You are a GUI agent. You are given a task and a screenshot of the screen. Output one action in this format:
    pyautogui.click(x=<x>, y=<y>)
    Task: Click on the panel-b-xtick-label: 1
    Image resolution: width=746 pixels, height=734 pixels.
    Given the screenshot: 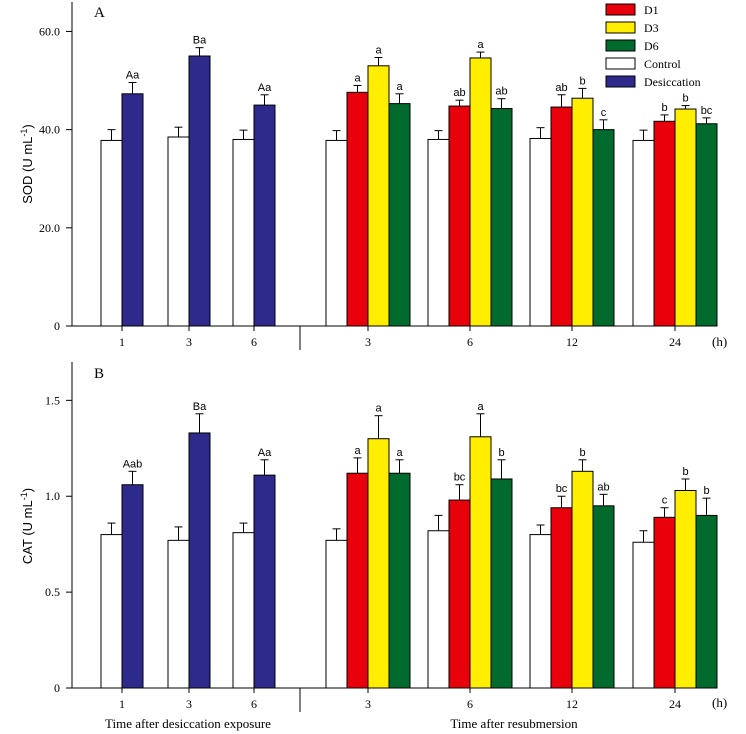 What is the action you would take?
    pyautogui.click(x=122, y=704)
    